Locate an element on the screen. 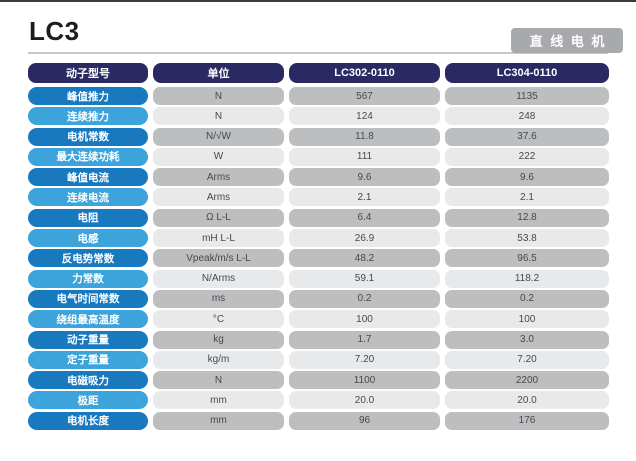 This screenshot has height=461, width=636. unit-cell: N/Arms is located at coordinates (218, 278).